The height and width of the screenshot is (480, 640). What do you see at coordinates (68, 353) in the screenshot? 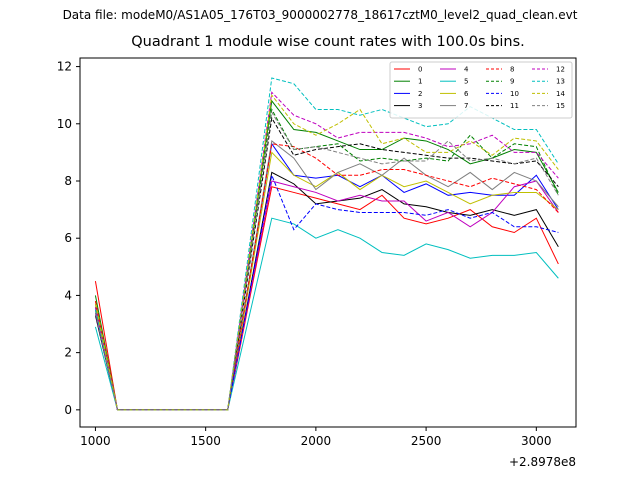
I see `y-tick-label: 2` at bounding box center [68, 353].